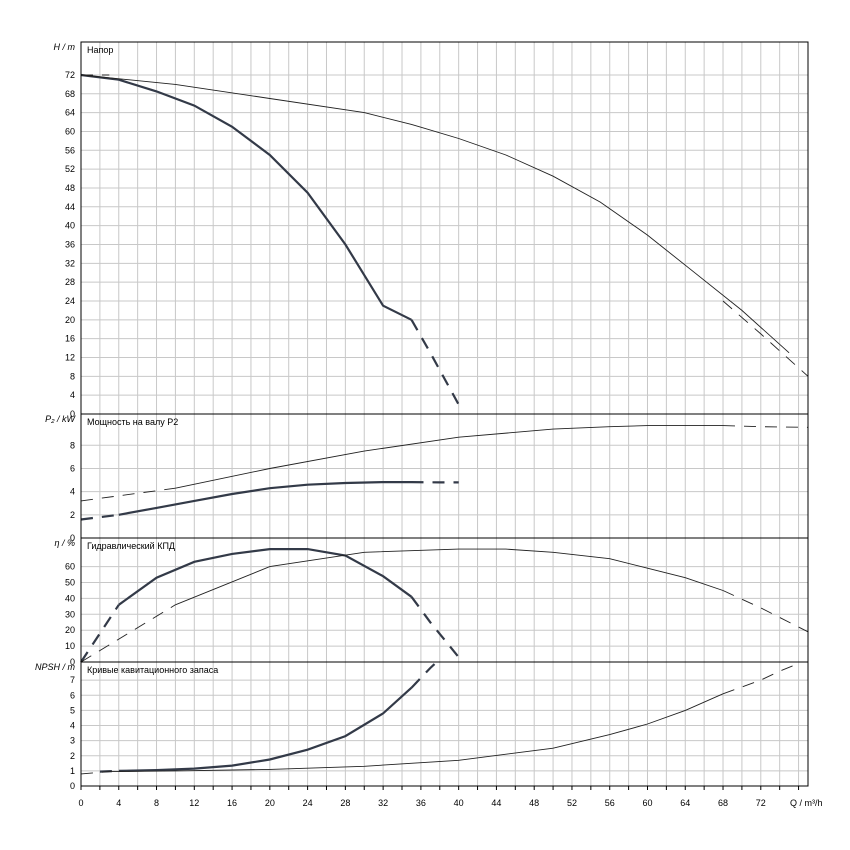 This screenshot has width=850, height=850. I want to click on x-axis-label: Q / m³/h, so click(806, 803).